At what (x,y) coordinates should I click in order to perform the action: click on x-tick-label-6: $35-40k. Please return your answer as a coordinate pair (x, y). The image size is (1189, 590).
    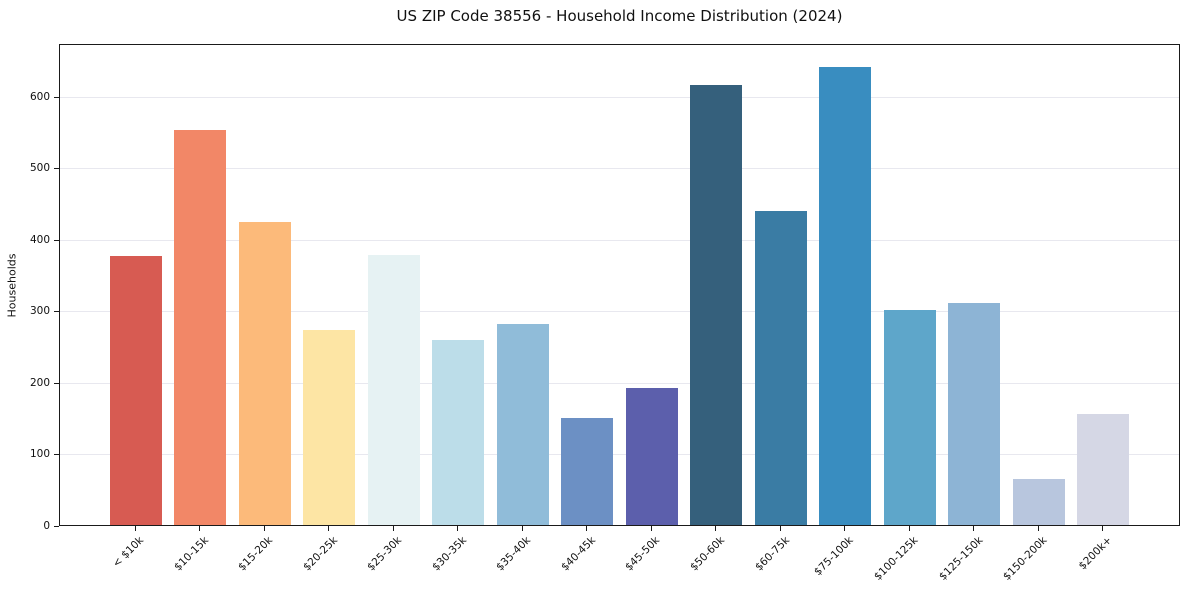
    Looking at the image, I should click on (514, 554).